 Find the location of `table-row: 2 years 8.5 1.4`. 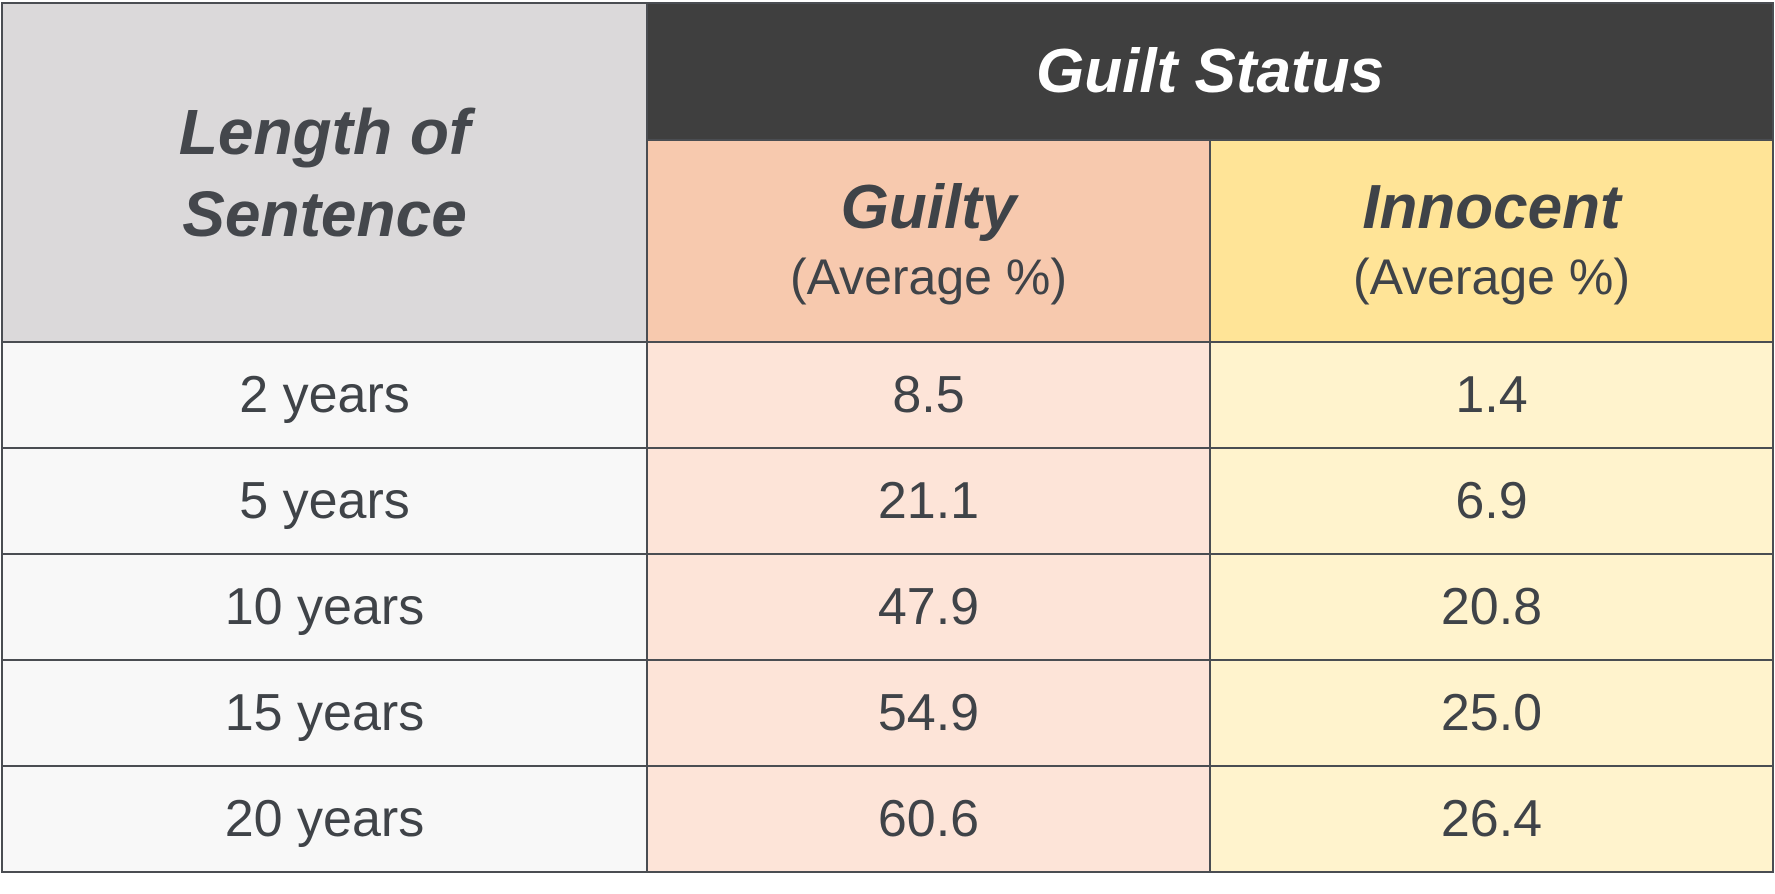

table-row: 2 years 8.5 1.4 is located at coordinates (887, 395).